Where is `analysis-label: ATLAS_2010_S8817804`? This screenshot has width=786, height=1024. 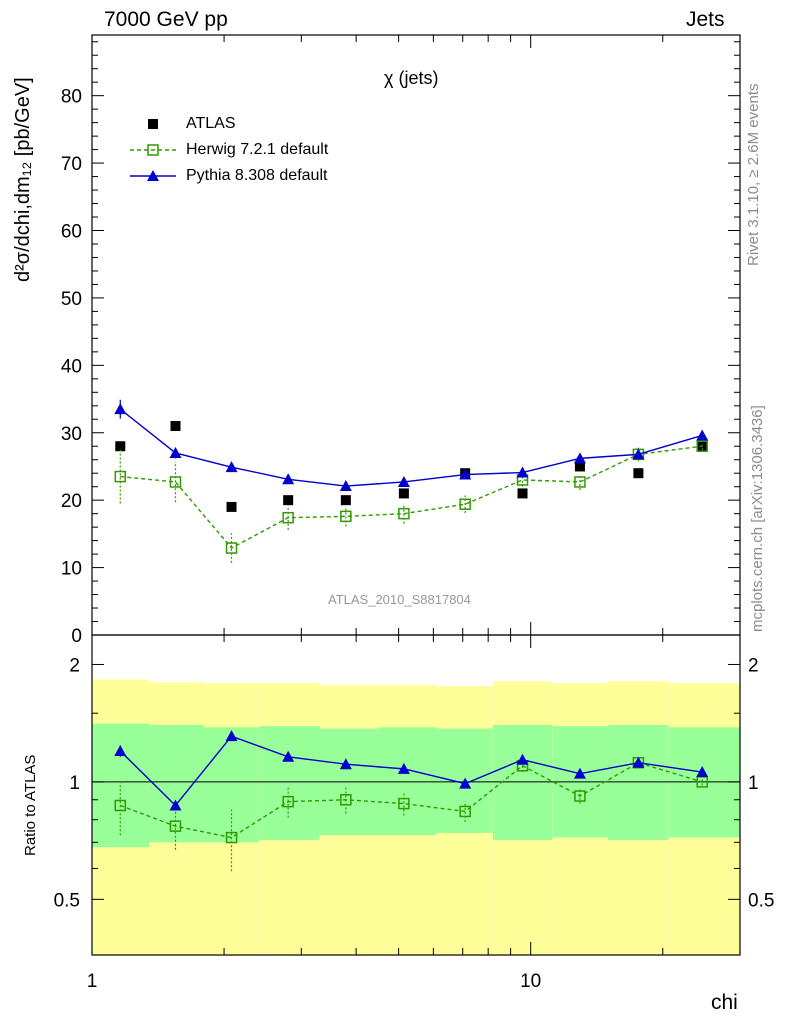 analysis-label: ATLAS_2010_S8817804 is located at coordinates (399, 599).